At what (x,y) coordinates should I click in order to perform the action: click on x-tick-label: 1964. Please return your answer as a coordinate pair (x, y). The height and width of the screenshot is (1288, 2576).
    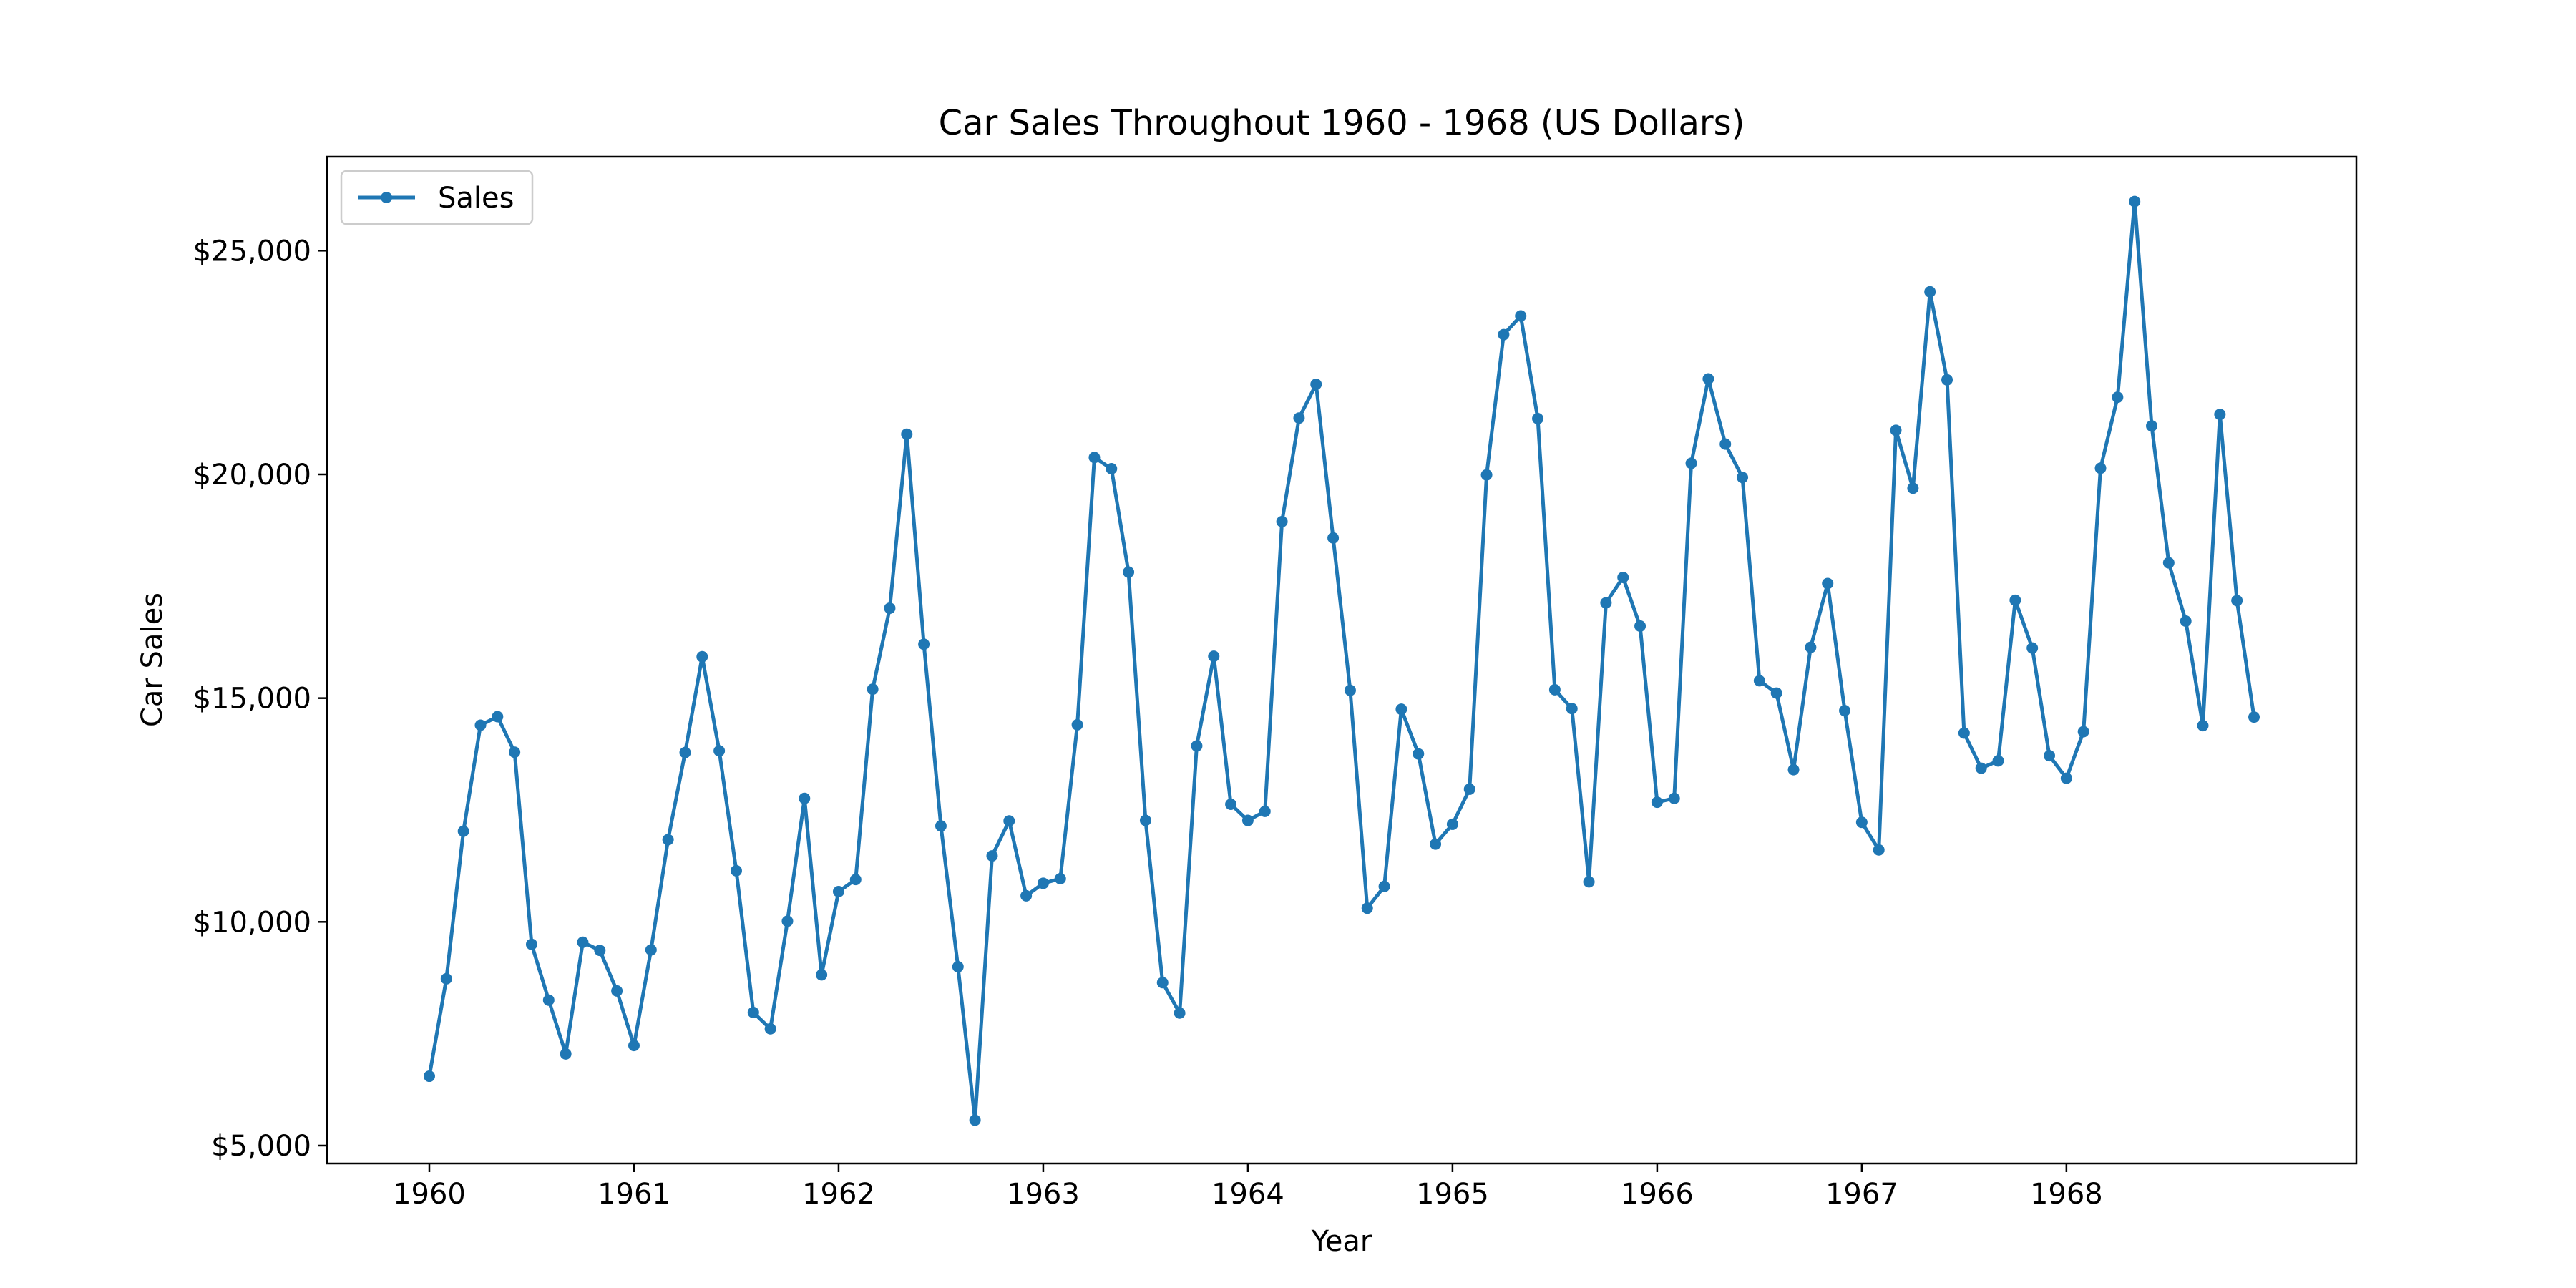
    Looking at the image, I should click on (1247, 1194).